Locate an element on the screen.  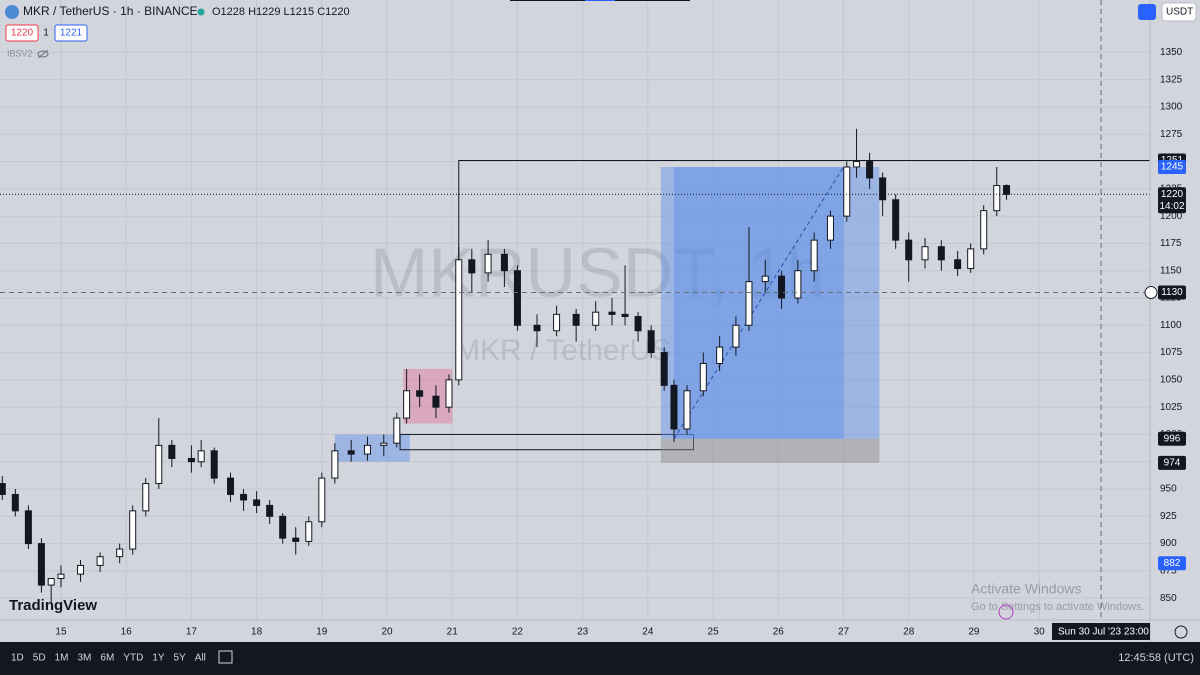
status-dot is located at coordinates (201, 12).